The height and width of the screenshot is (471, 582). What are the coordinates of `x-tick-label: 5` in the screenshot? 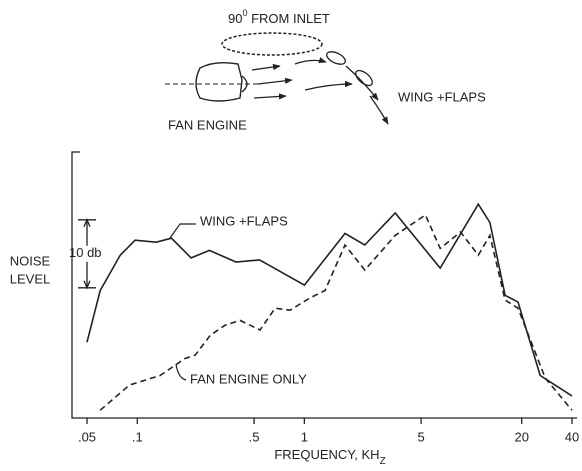 It's located at (421, 436).